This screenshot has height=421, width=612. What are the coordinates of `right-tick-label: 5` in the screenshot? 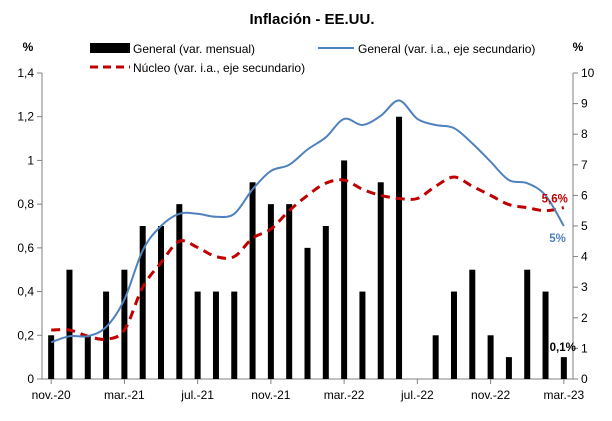 It's located at (584, 226).